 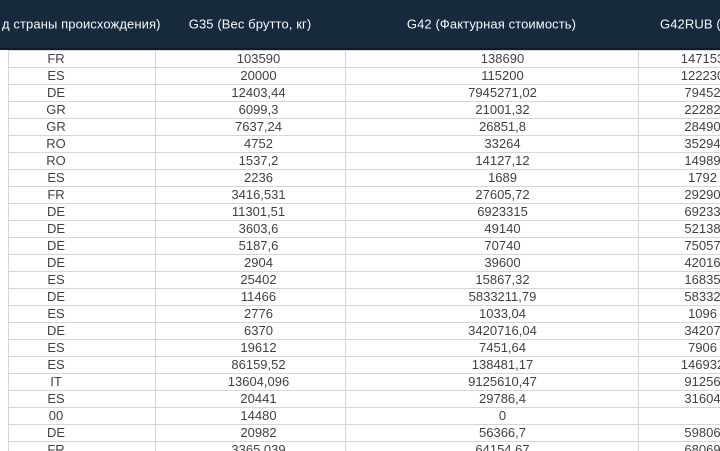 What do you see at coordinates (679, 433) in the screenshot?
I see `table-cell: 59806` at bounding box center [679, 433].